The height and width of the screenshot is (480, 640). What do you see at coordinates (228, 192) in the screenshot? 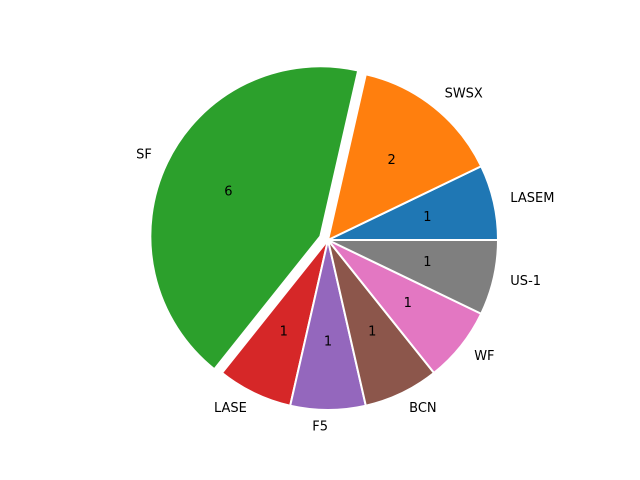
I see `value-label: 6` at bounding box center [228, 192].